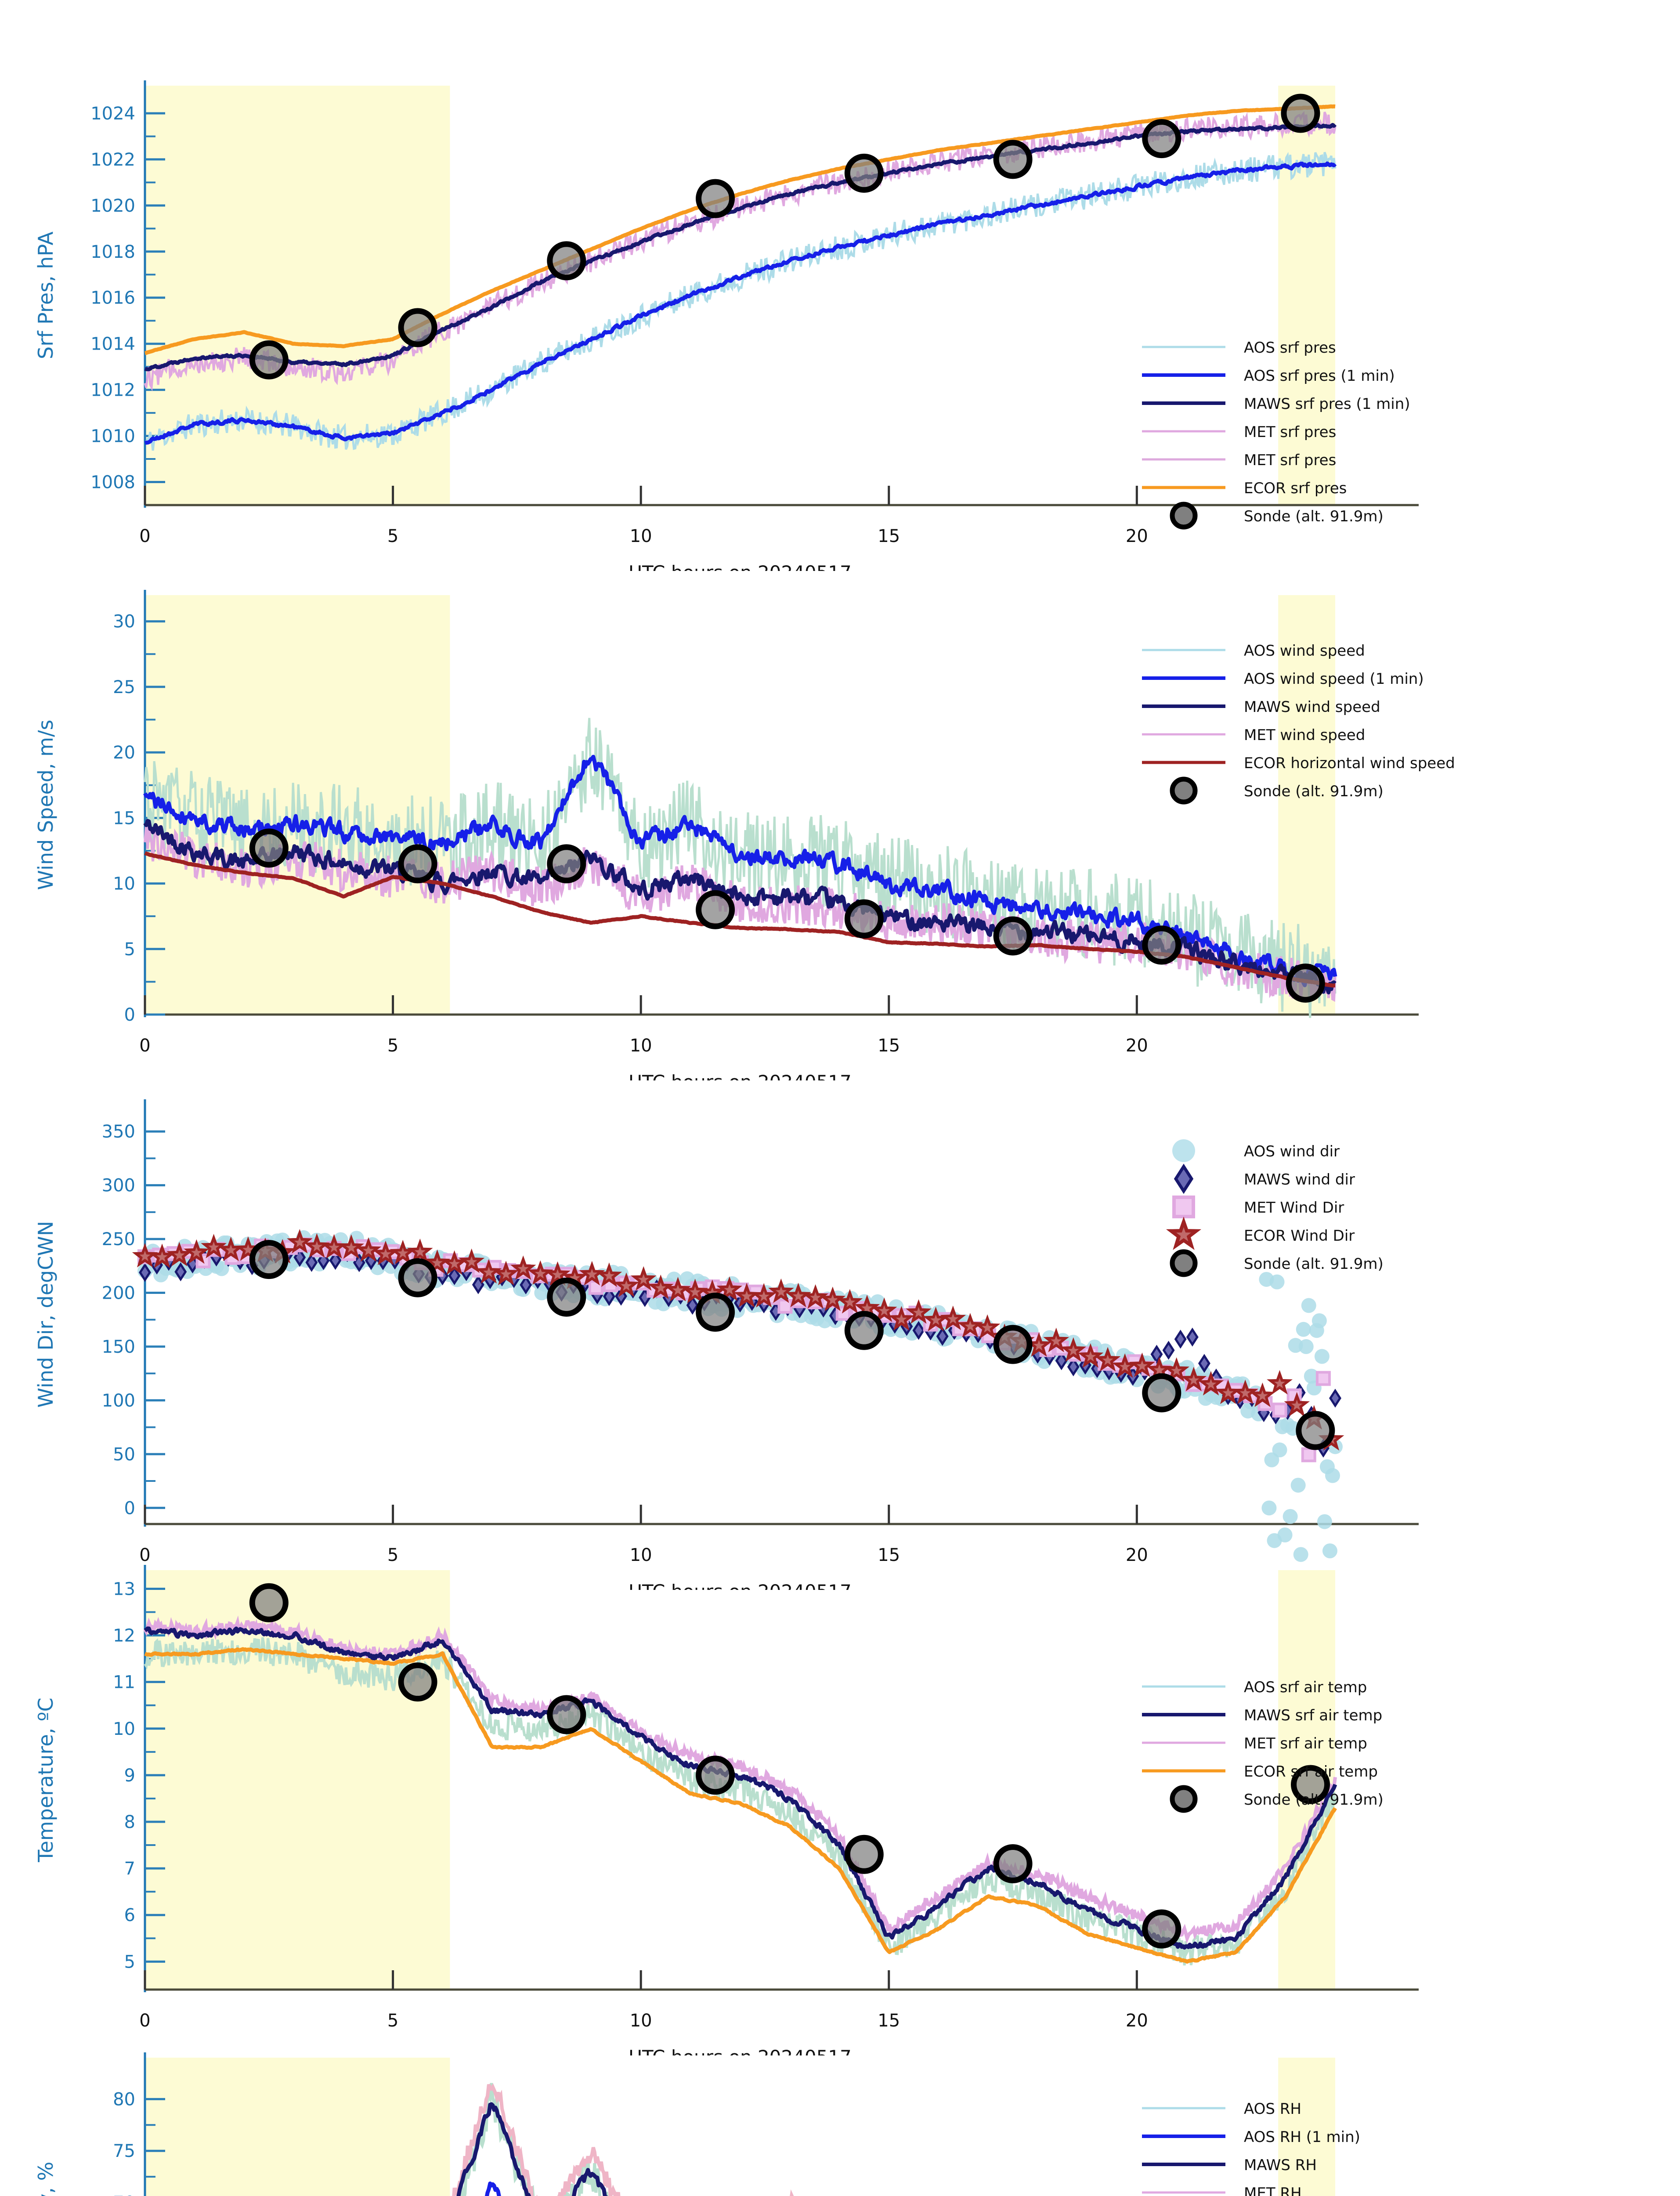 The height and width of the screenshot is (2196, 1680). Describe the element at coordinates (129, 1822) in the screenshot. I see `y-tick-label: 8` at that location.